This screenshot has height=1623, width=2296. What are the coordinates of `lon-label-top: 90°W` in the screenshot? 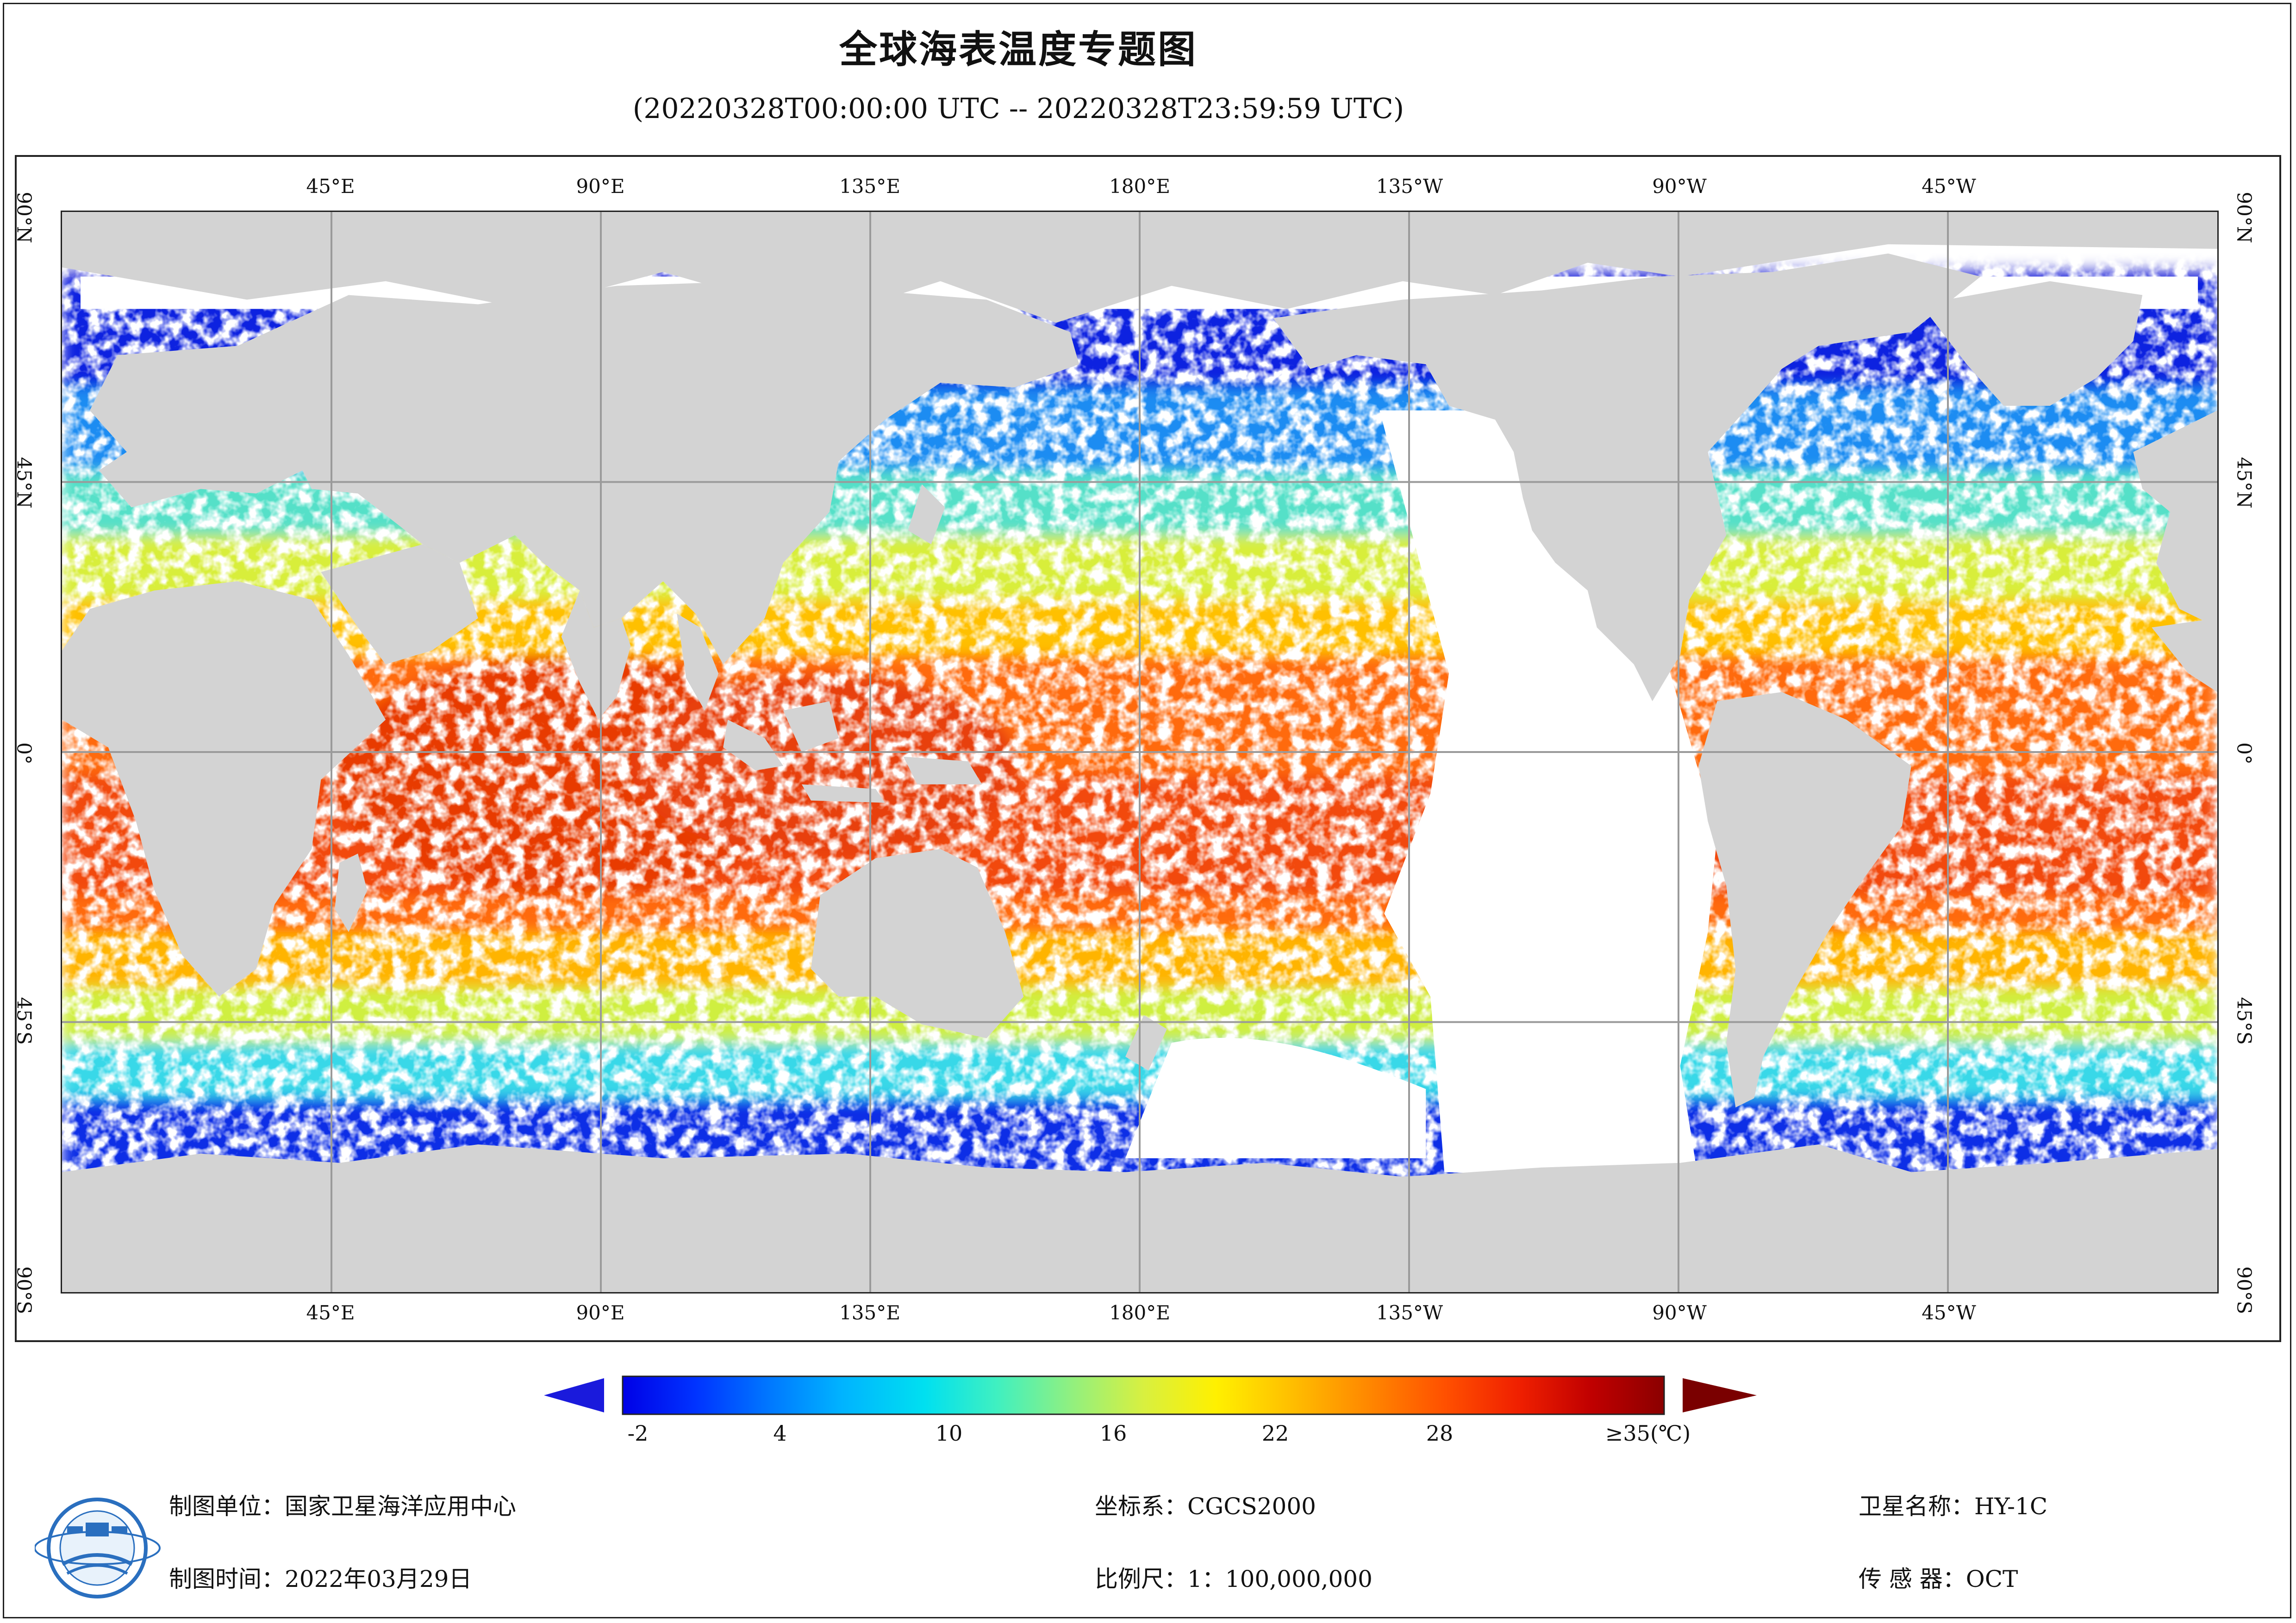 It's located at (1679, 186).